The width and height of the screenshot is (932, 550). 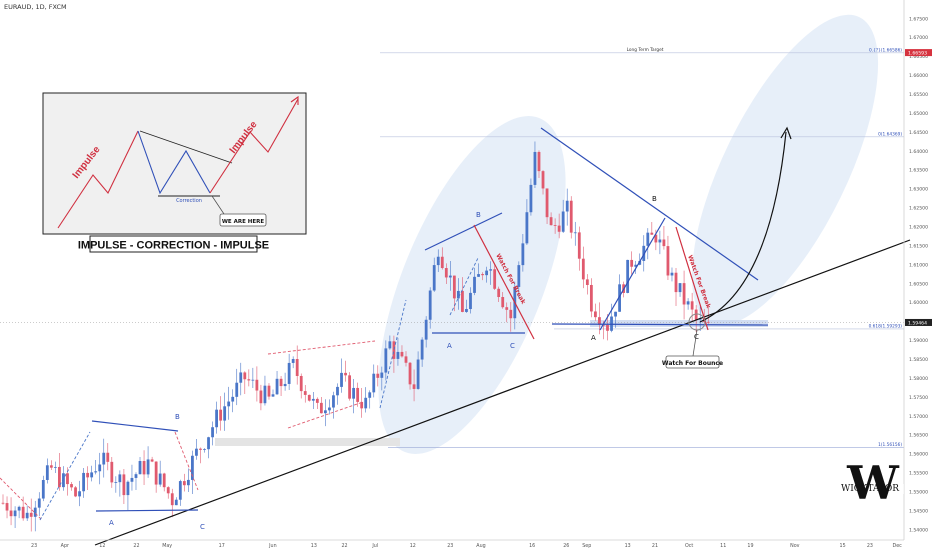 I want to click on y-tick-label: 1.67500, so click(x=918, y=19).